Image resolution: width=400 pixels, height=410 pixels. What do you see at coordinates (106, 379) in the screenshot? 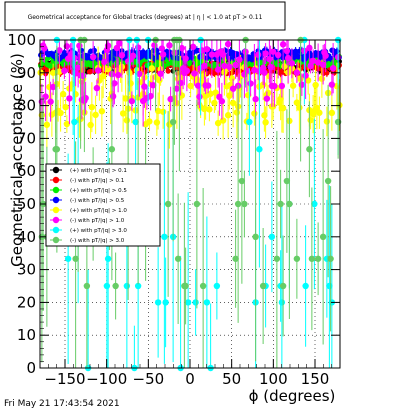
I see `x-tick-label: −100` at bounding box center [106, 379].